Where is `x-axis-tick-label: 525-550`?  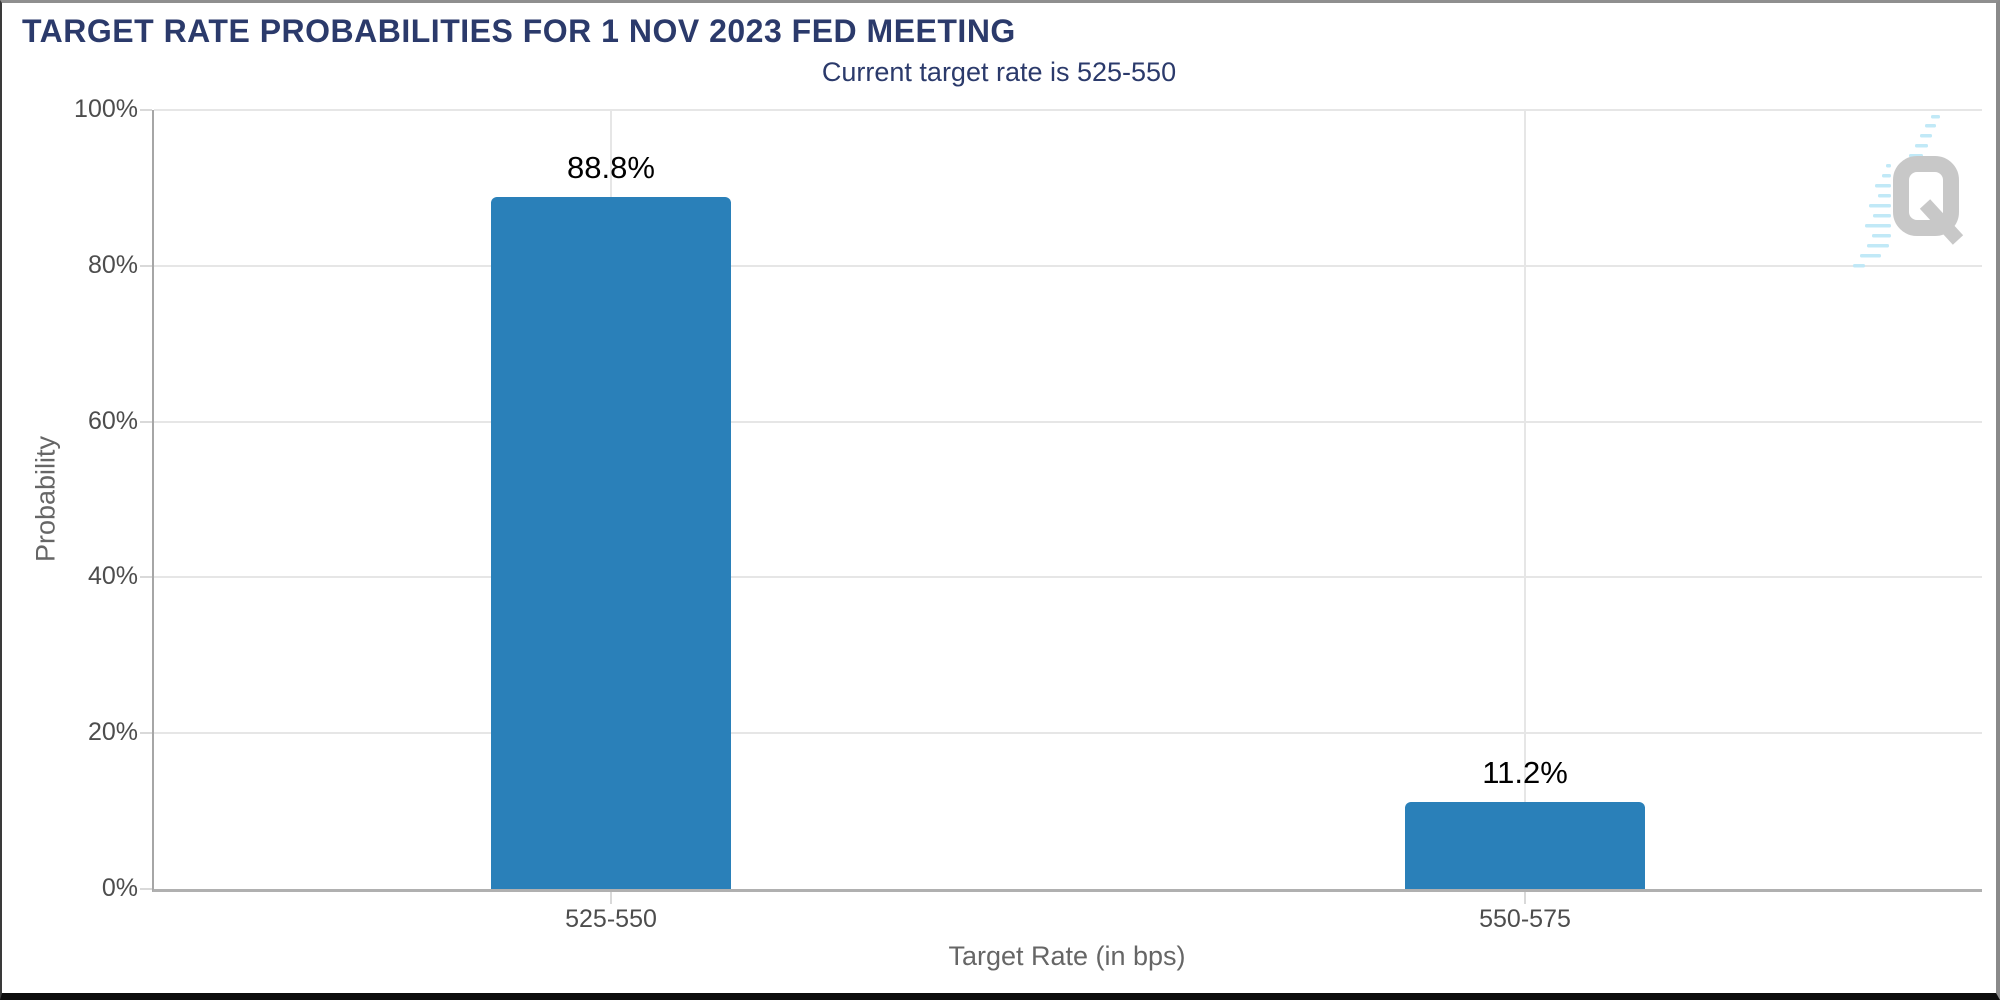
x-axis-tick-label: 525-550 is located at coordinates (611, 919).